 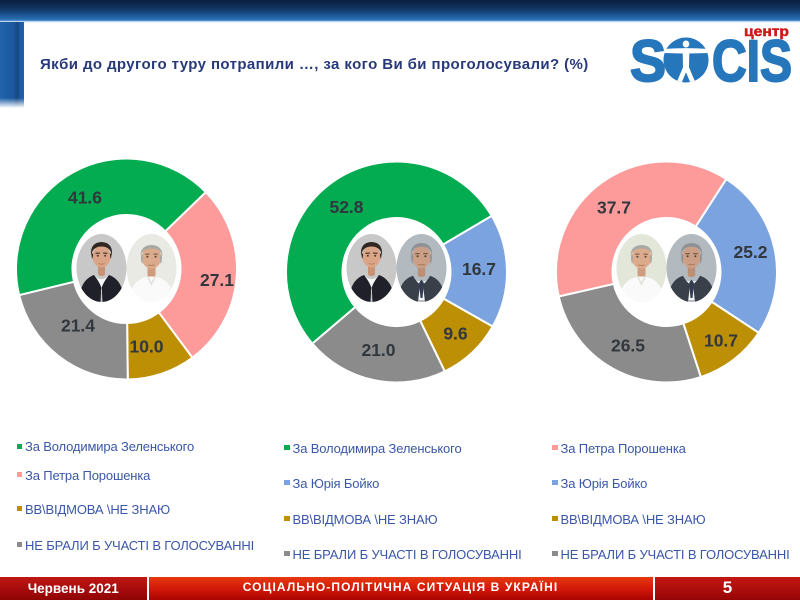 What do you see at coordinates (752, 57) in the screenshot?
I see `svg-text: CIS` at bounding box center [752, 57].